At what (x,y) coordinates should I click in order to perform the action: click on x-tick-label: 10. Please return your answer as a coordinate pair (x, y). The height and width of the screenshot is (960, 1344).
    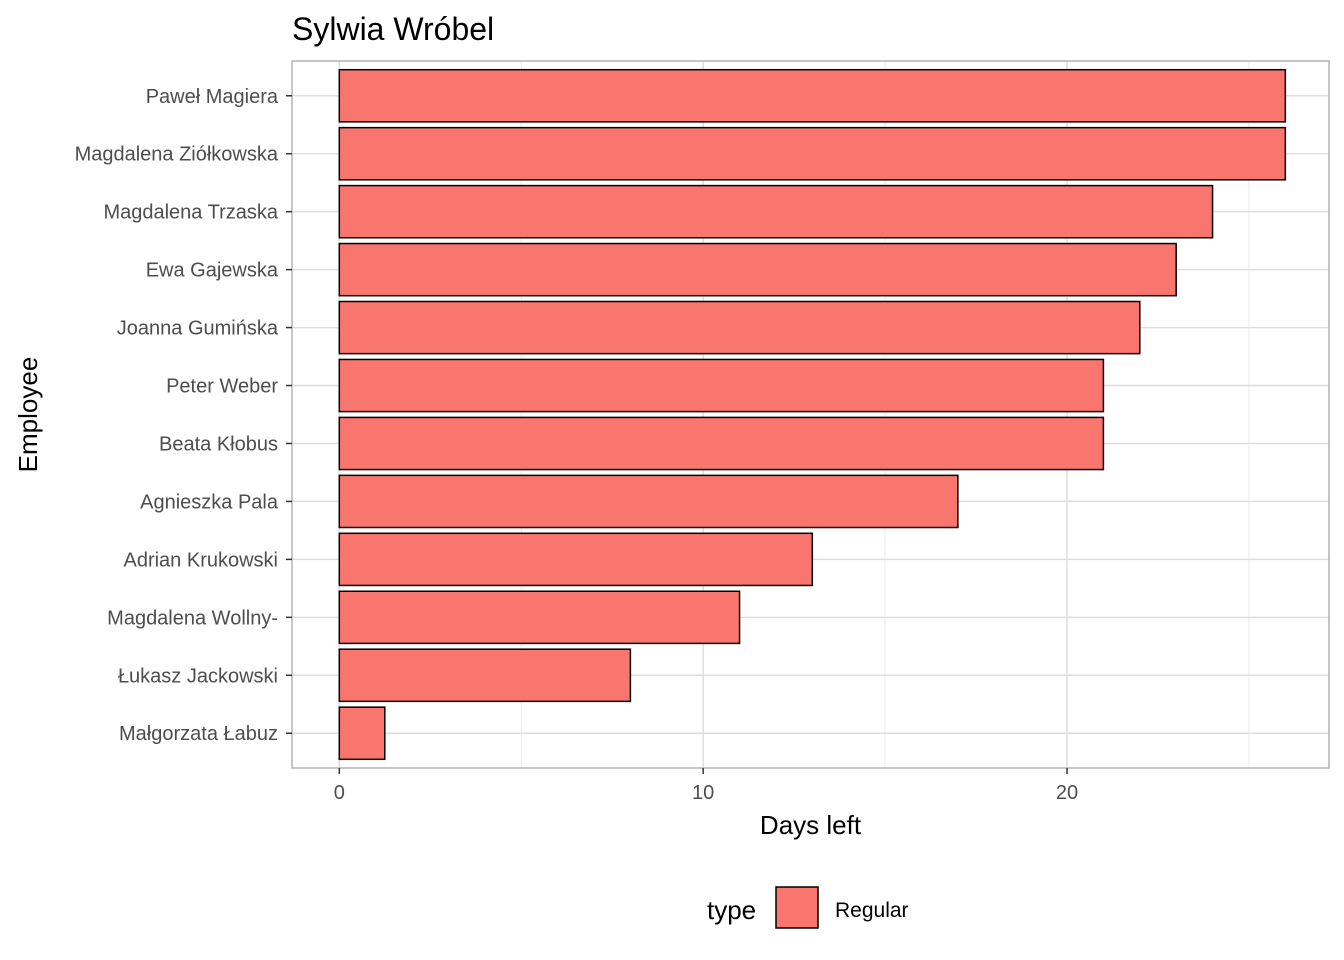
    Looking at the image, I should click on (703, 793).